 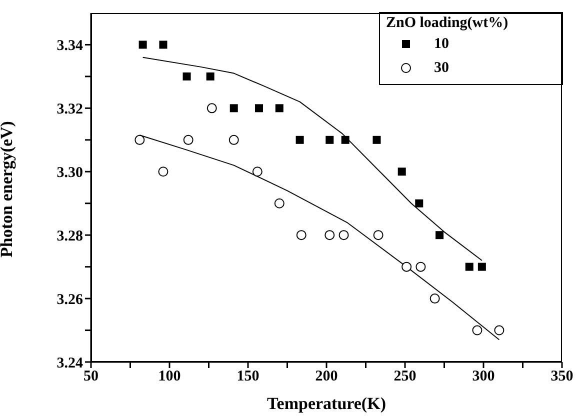 I want to click on x-tick-label: 250, so click(x=405, y=376).